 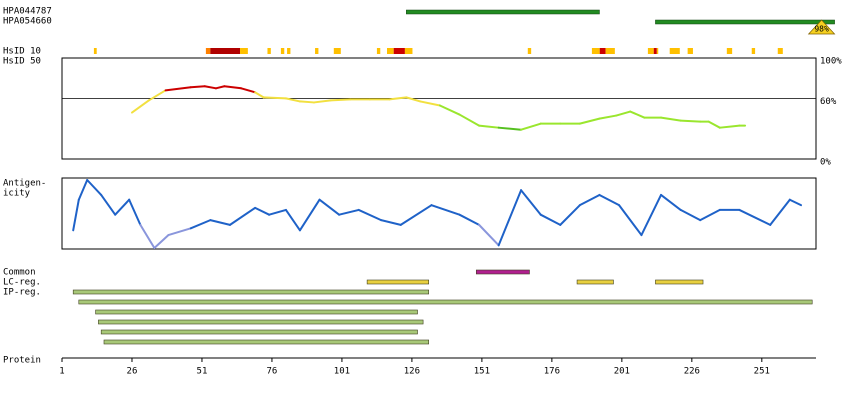 What do you see at coordinates (828, 102) in the screenshot?
I see `y-tick-label: 60%` at bounding box center [828, 102].